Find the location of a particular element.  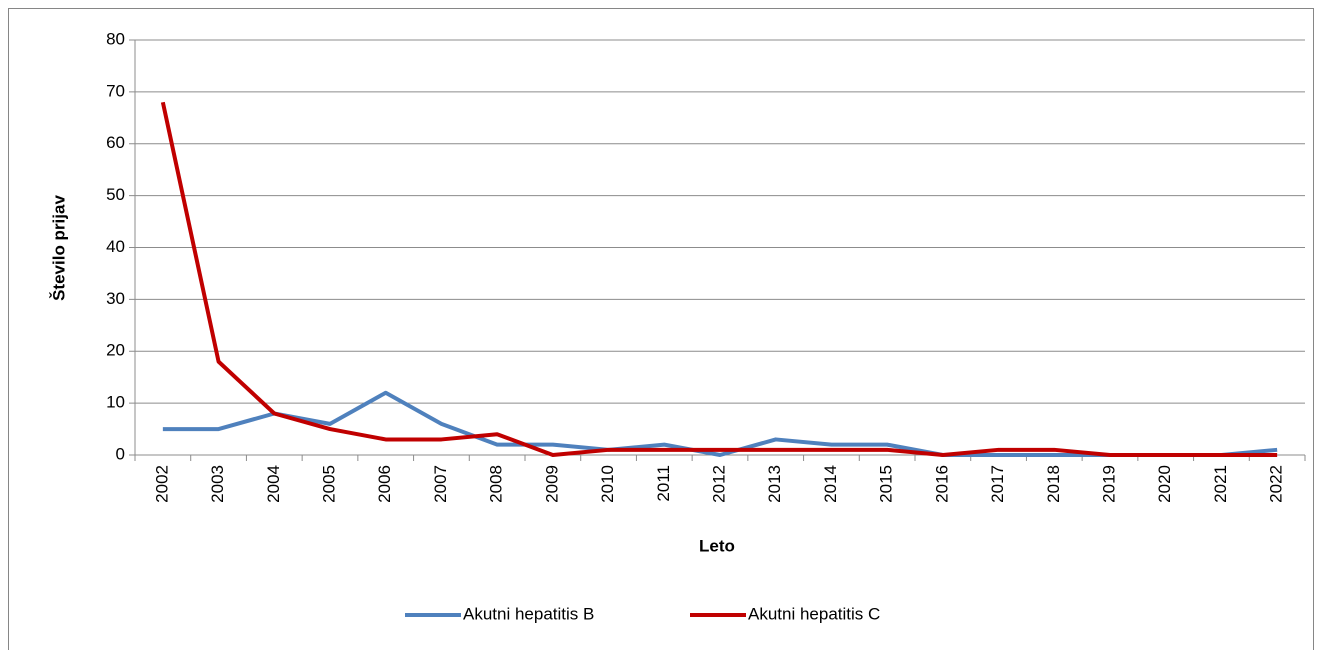

x-tick-label: 2009 is located at coordinates (551, 484).